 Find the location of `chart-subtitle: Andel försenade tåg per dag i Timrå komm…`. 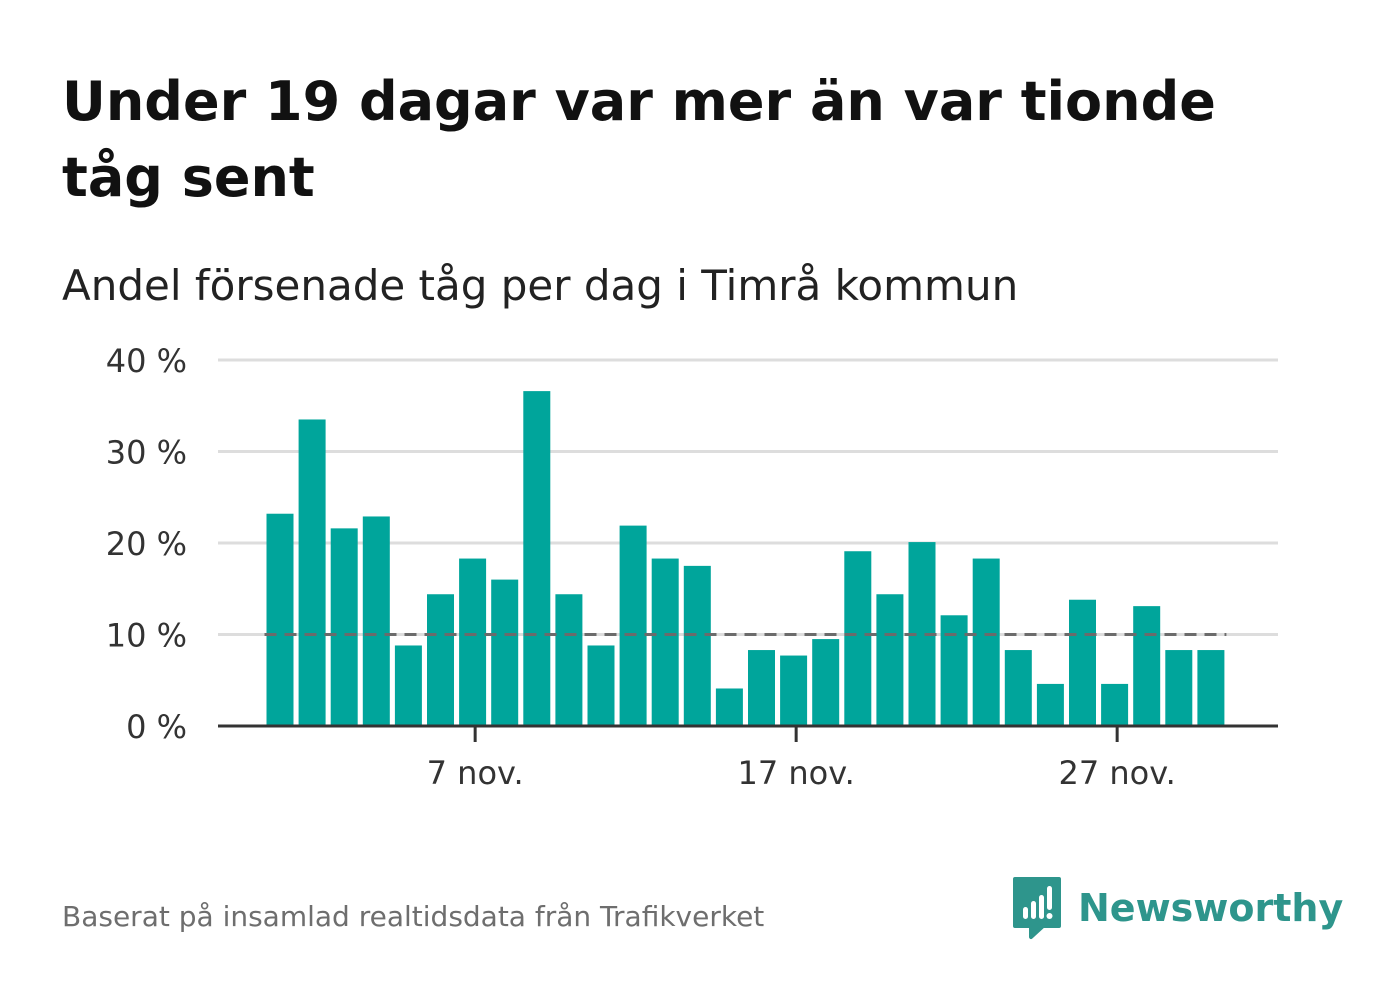

chart-subtitle: Andel försenade tåg per dag i Timrå komm… is located at coordinates (540, 285).